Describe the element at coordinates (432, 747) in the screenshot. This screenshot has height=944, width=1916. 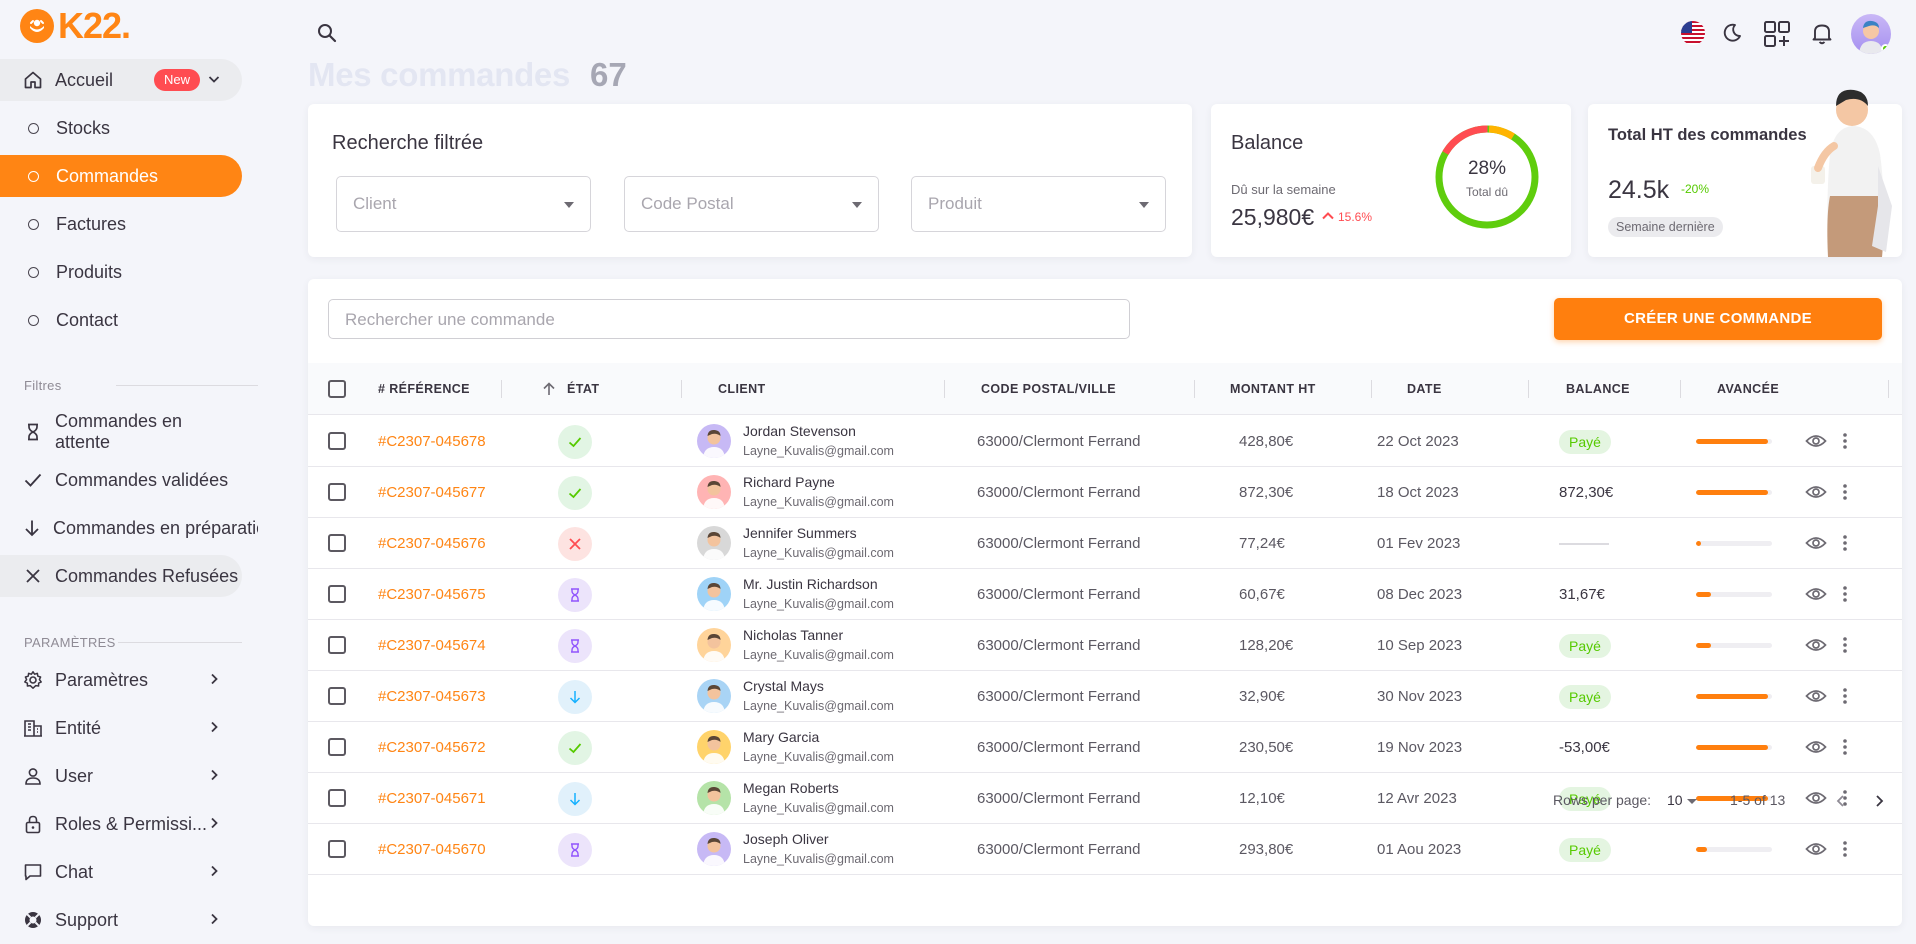
I see `order-reference-link: #C2307-045672` at that location.